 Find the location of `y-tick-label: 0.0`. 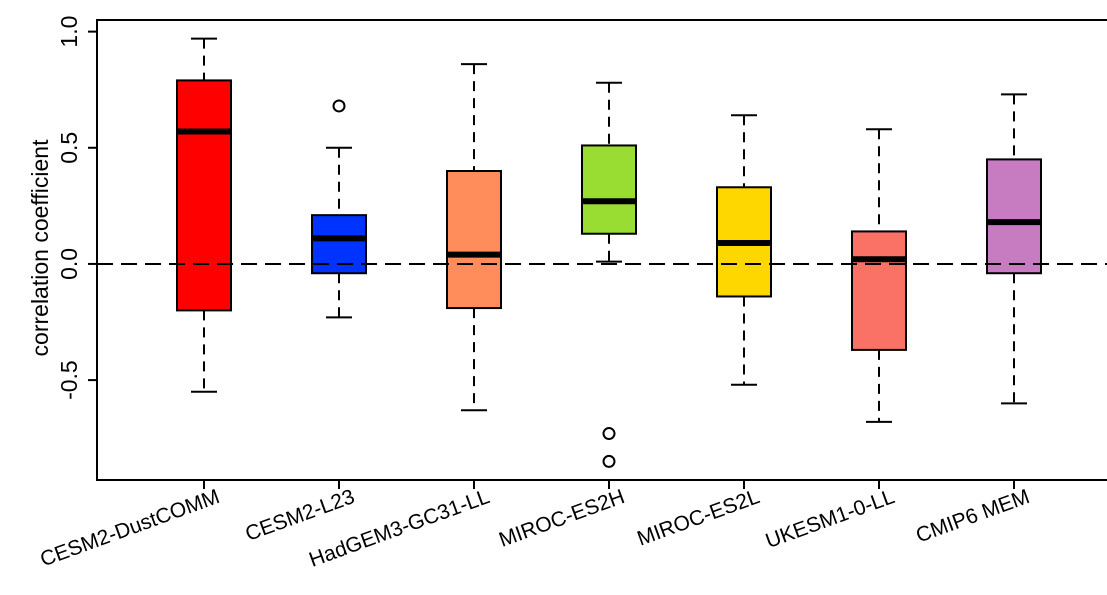

y-tick-label: 0.0 is located at coordinates (69, 264).